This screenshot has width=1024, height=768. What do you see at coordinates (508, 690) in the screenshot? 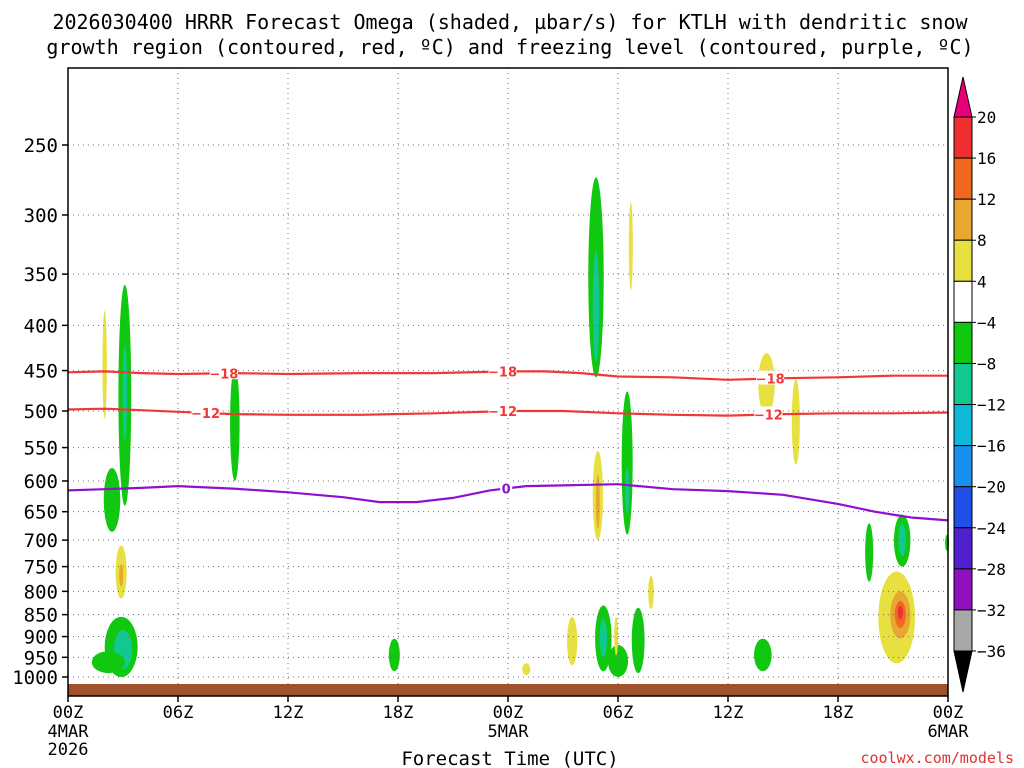
I see `terrain-ground` at bounding box center [508, 690].